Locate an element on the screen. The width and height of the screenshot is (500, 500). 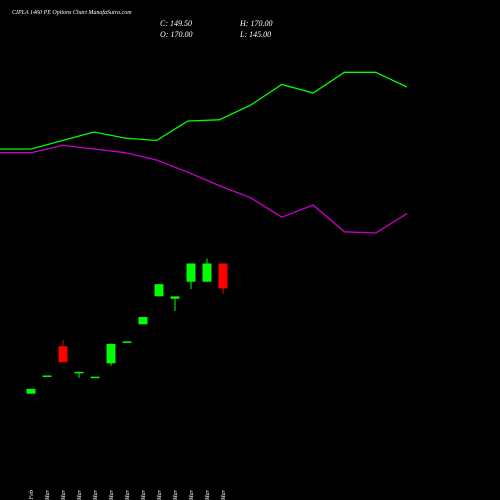
x-tick-label: 19 Mar is located at coordinates (160, 494).